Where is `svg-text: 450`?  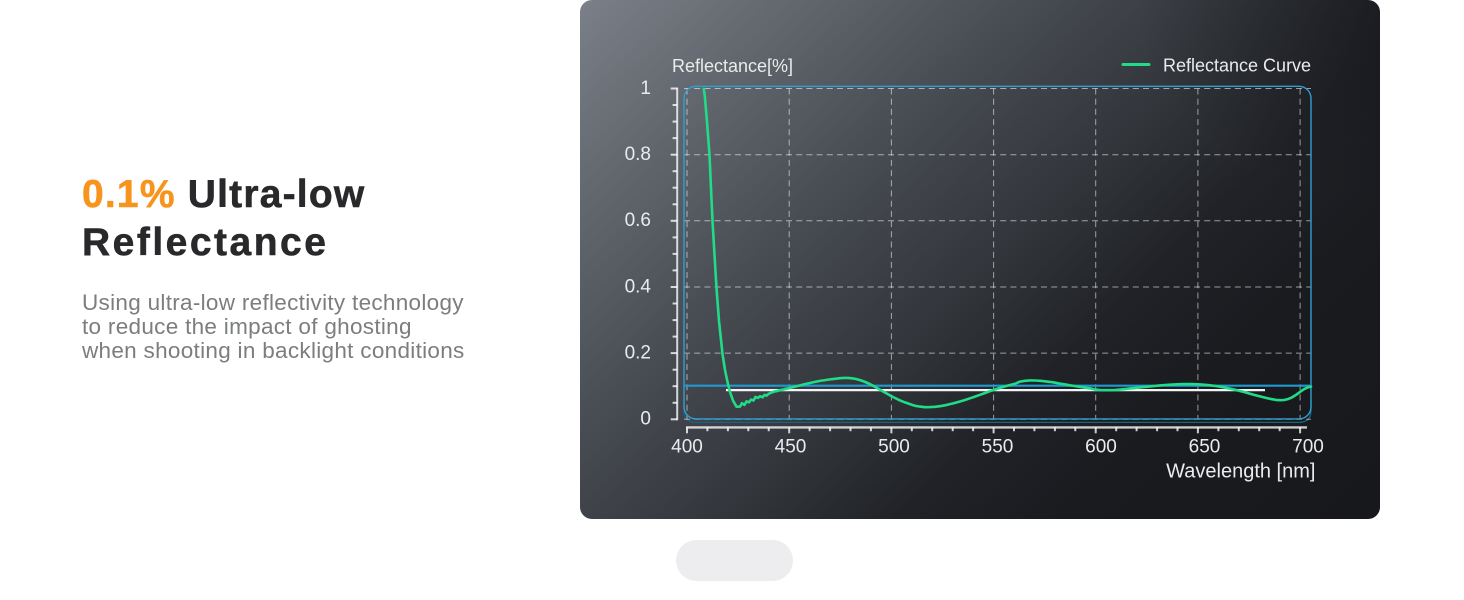 svg-text: 450 is located at coordinates (791, 447).